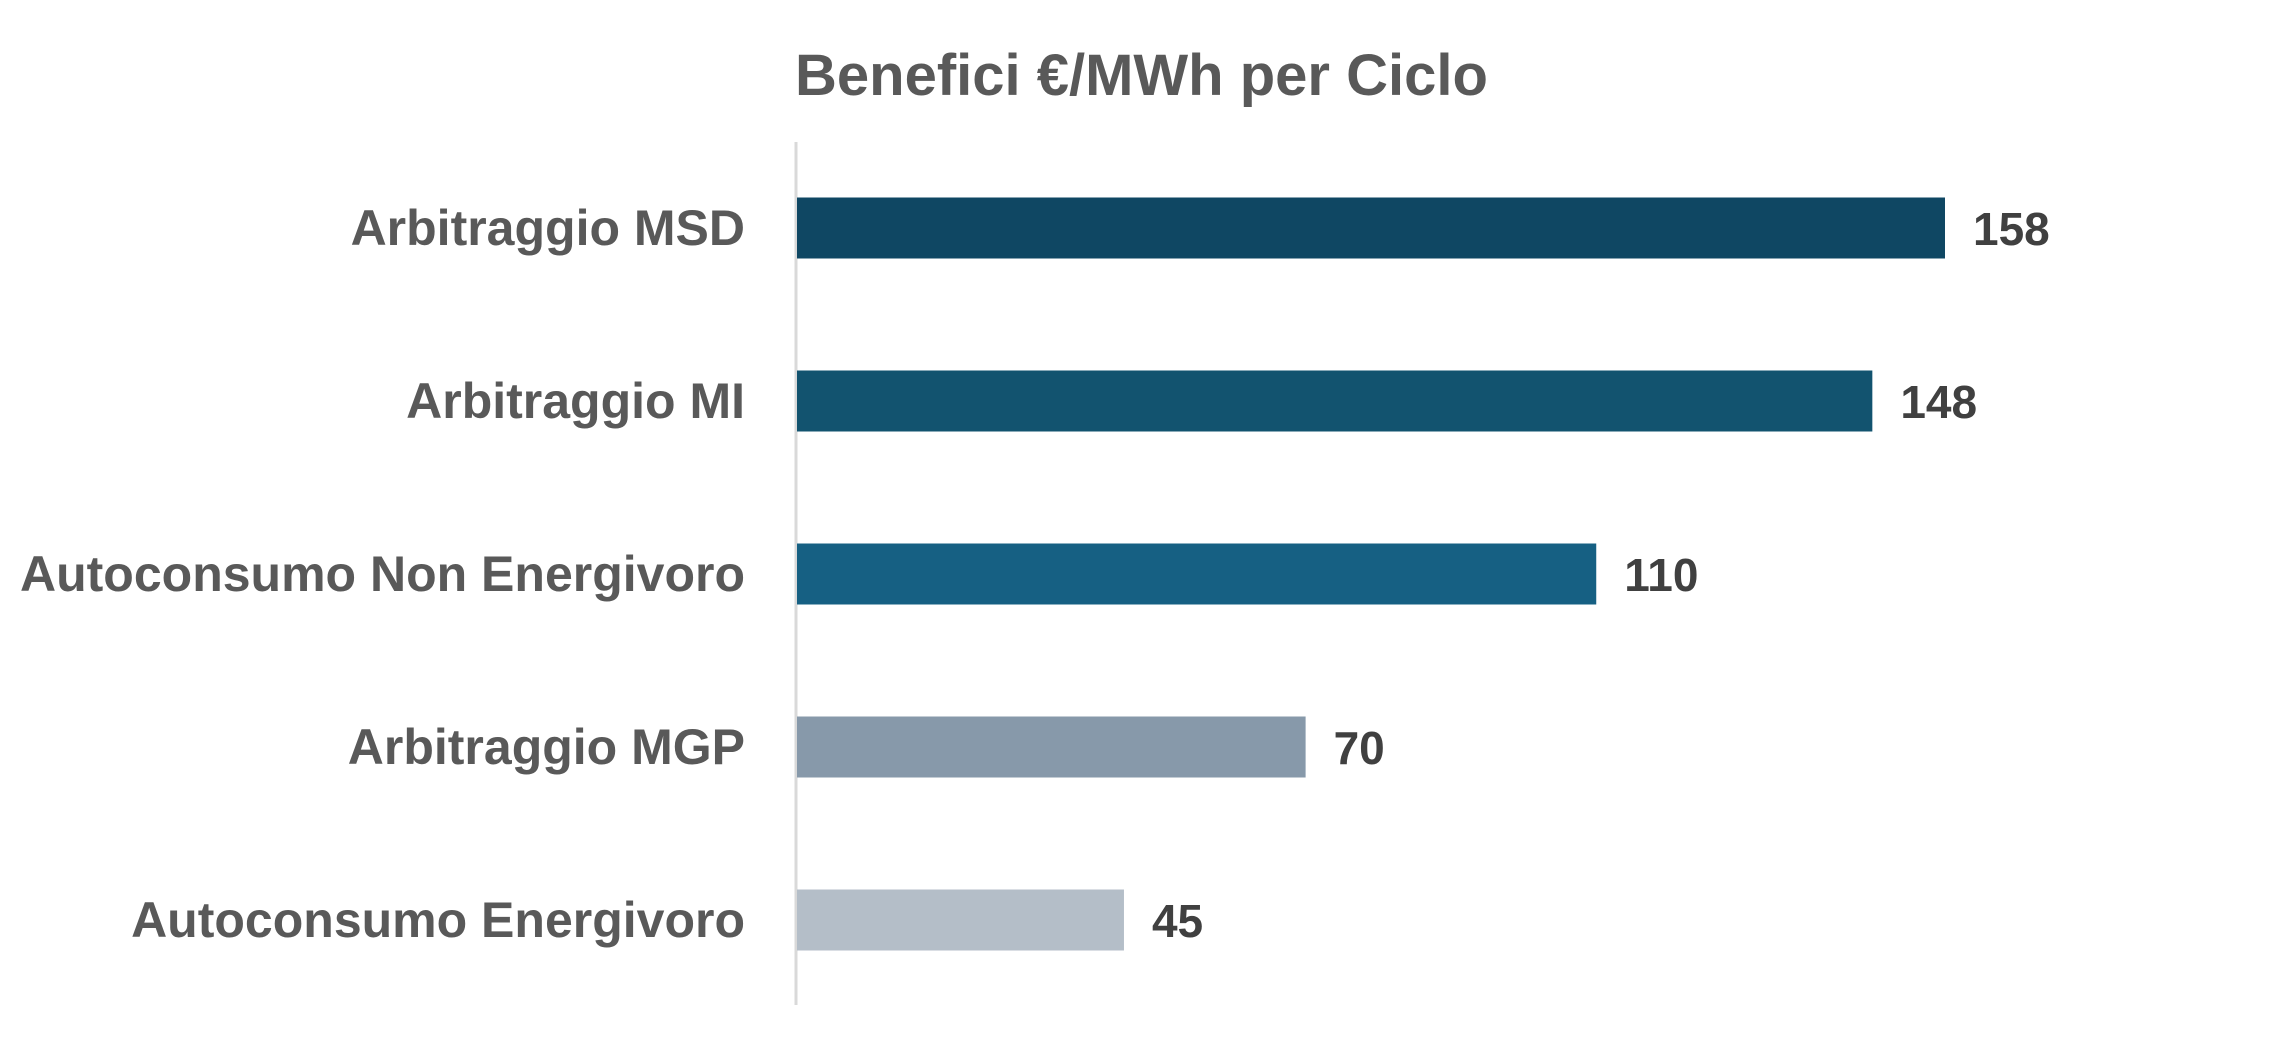 This screenshot has width=2285, height=1047. Describe the element at coordinates (575, 401) in the screenshot. I see `category-label: Arbitraggio MI` at that location.